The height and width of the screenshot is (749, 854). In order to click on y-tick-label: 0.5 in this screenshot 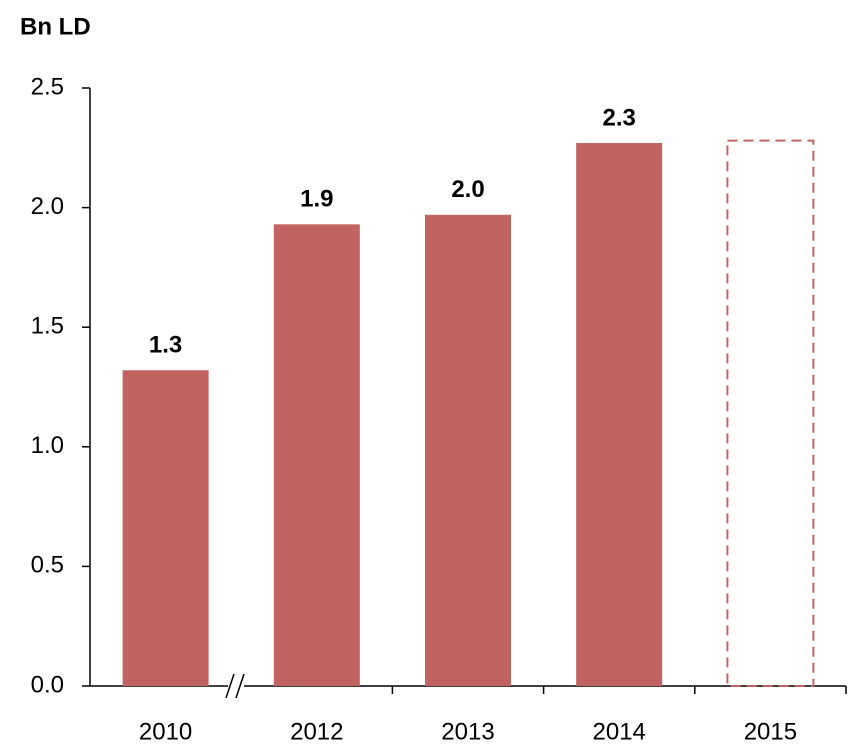, I will do `click(47, 565)`.